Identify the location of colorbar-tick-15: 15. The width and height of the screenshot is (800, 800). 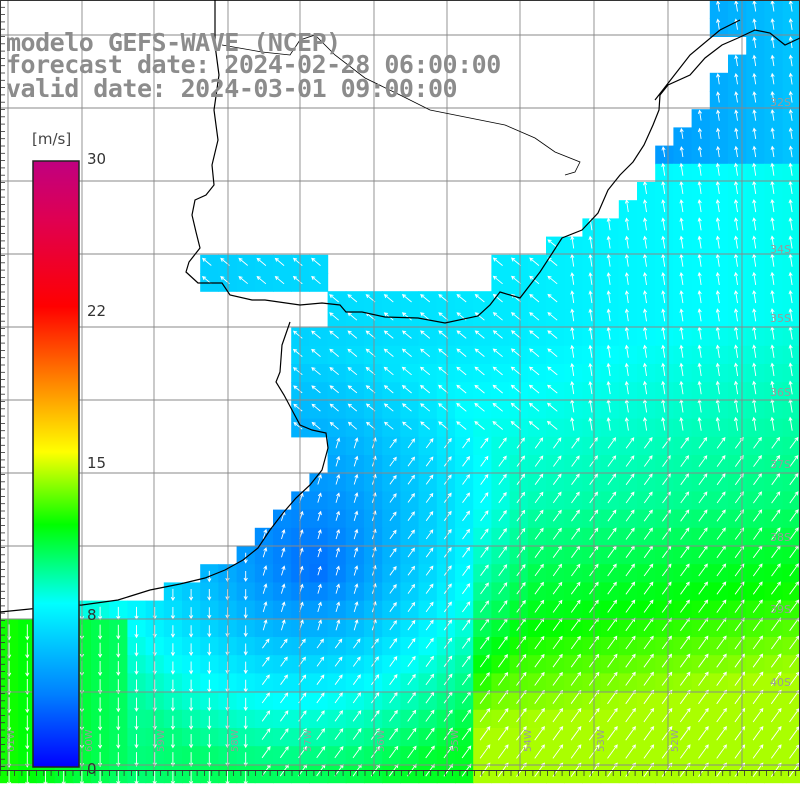
(97, 463).